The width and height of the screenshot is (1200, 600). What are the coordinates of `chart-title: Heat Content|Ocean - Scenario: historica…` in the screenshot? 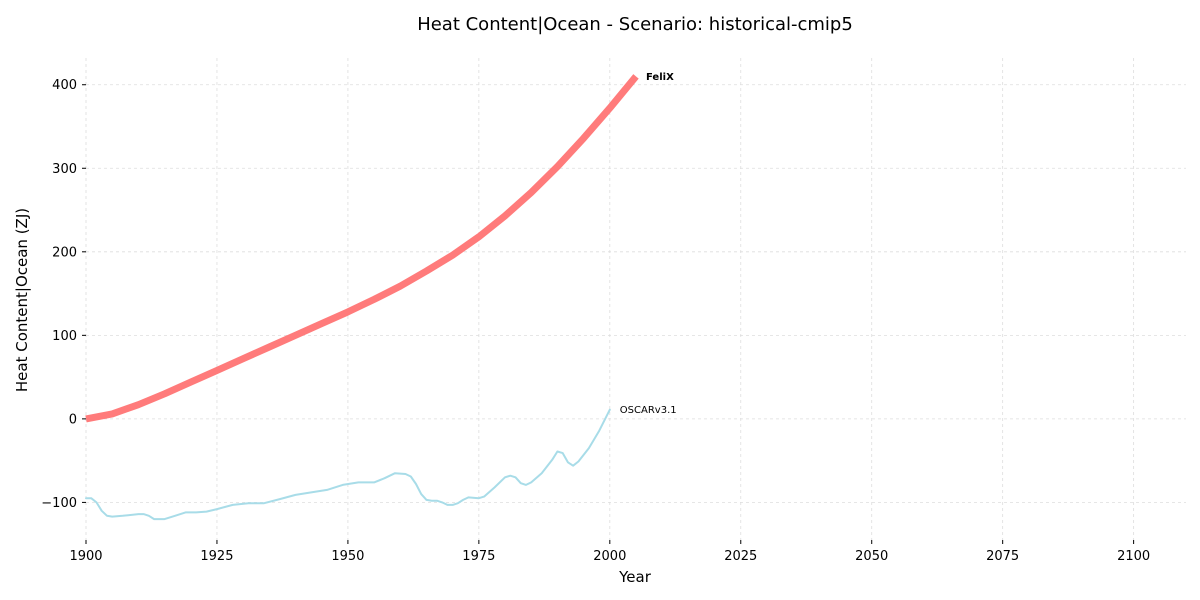 It's located at (635, 24).